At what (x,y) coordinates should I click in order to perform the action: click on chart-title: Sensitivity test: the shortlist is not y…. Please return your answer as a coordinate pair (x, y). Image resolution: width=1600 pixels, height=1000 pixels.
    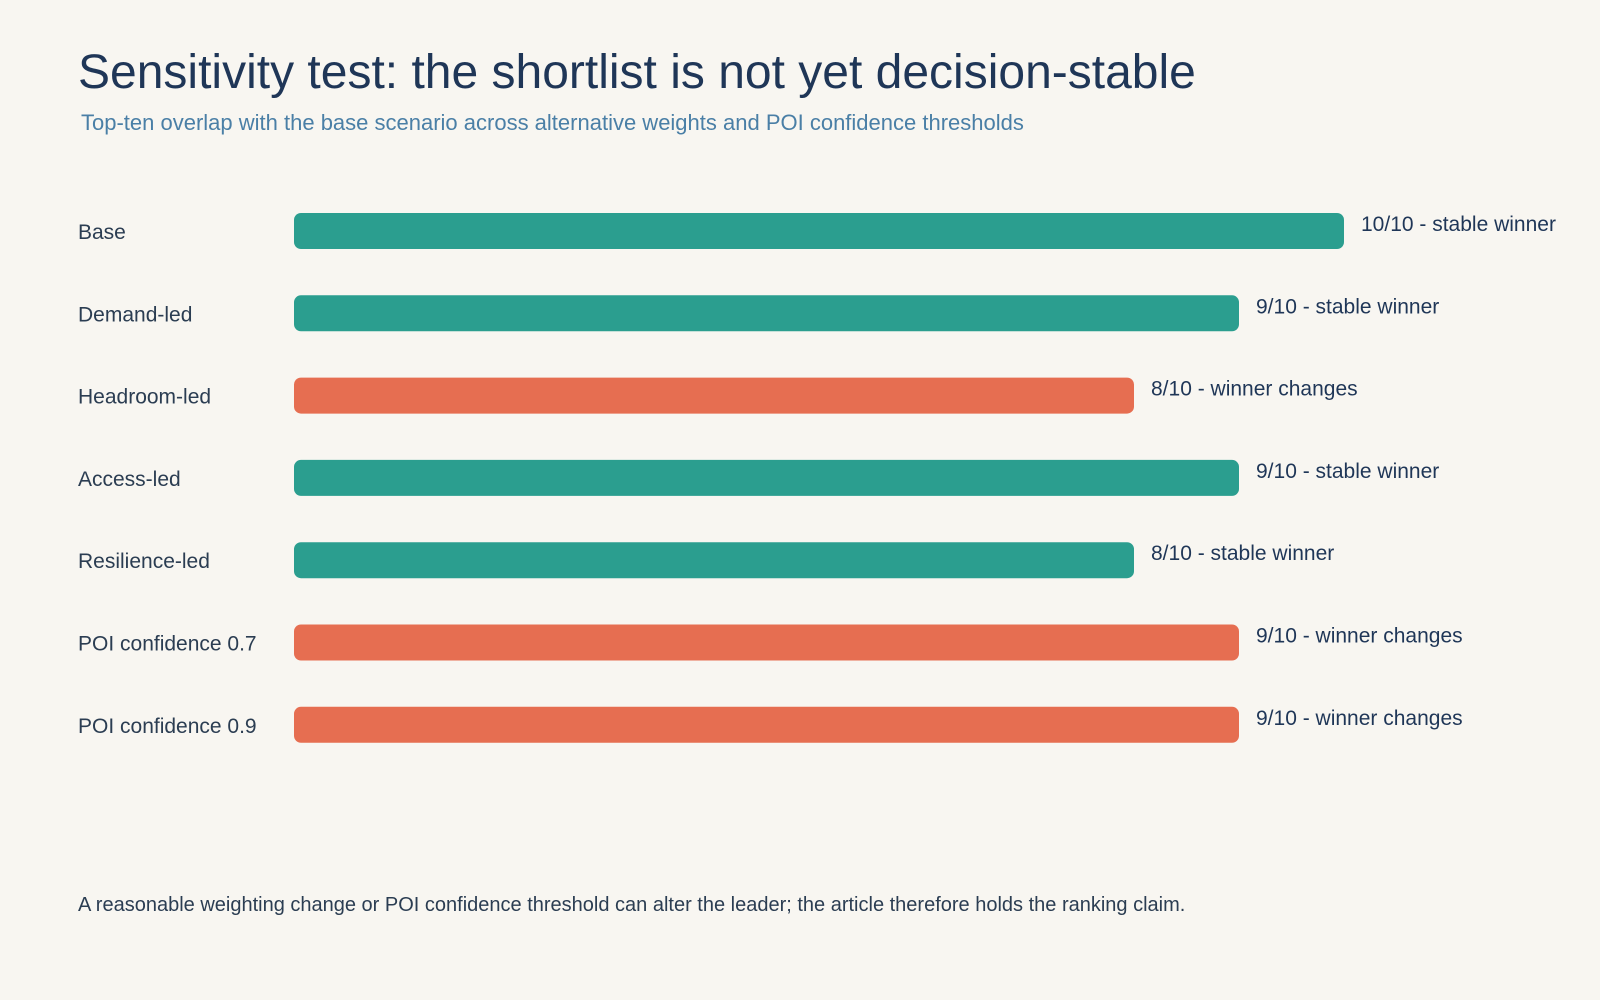
    Looking at the image, I should click on (637, 72).